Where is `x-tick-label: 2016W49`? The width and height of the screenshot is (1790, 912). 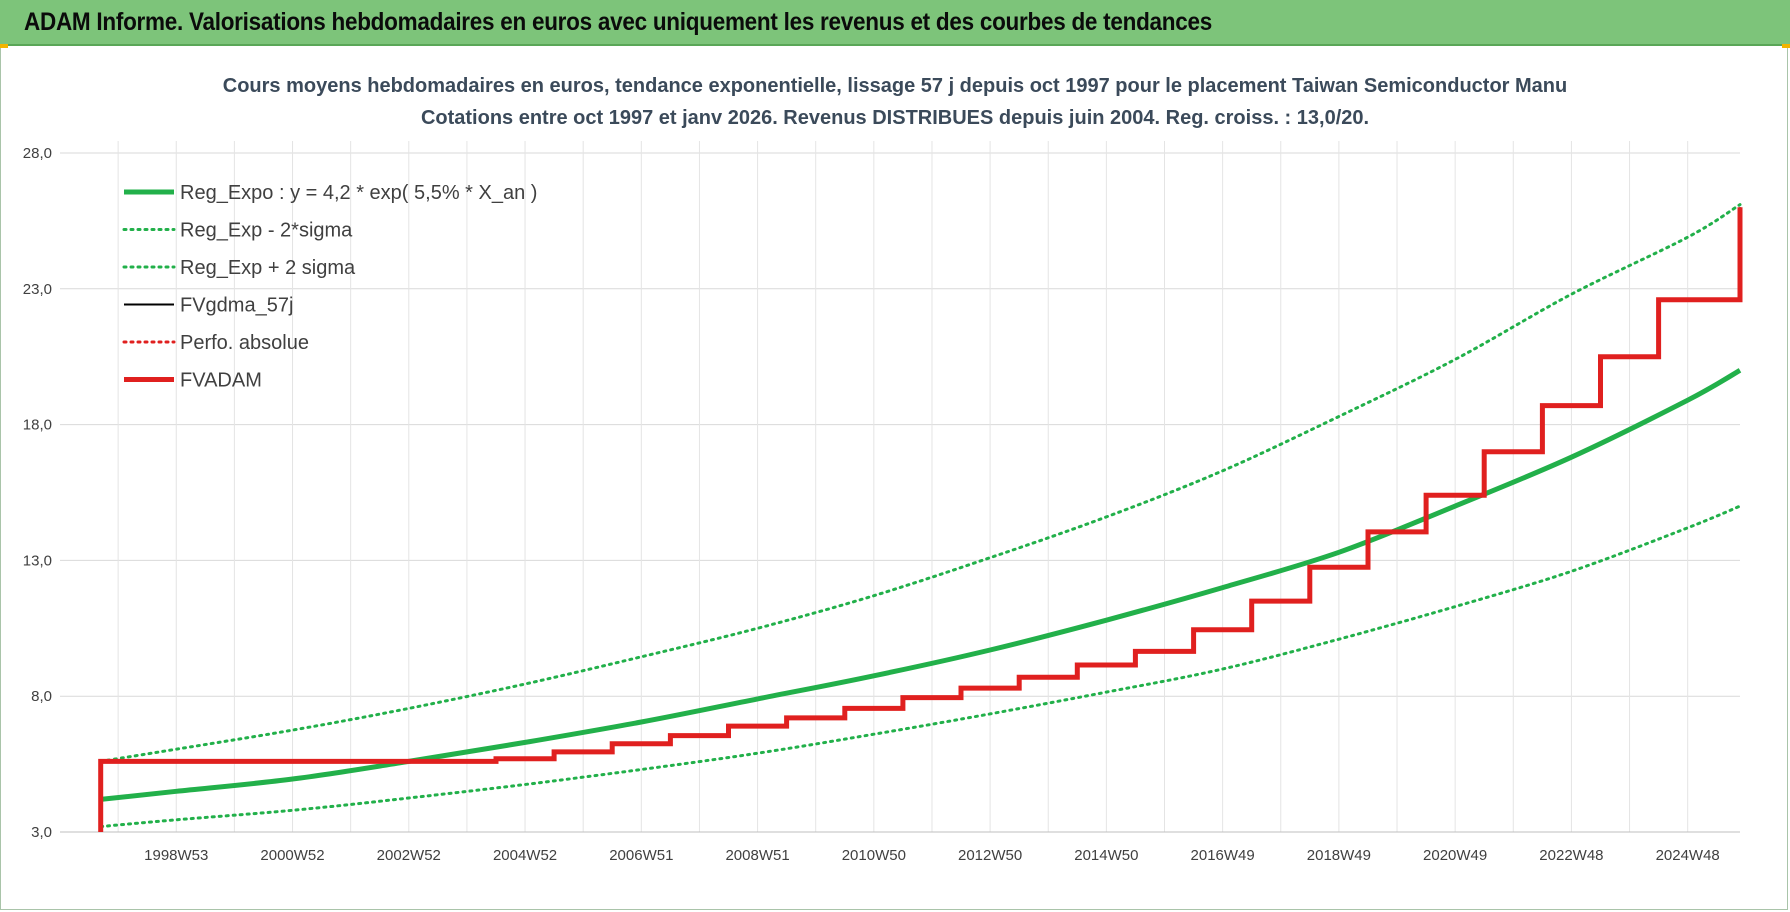
x-tick-label: 2016W49 is located at coordinates (1223, 855).